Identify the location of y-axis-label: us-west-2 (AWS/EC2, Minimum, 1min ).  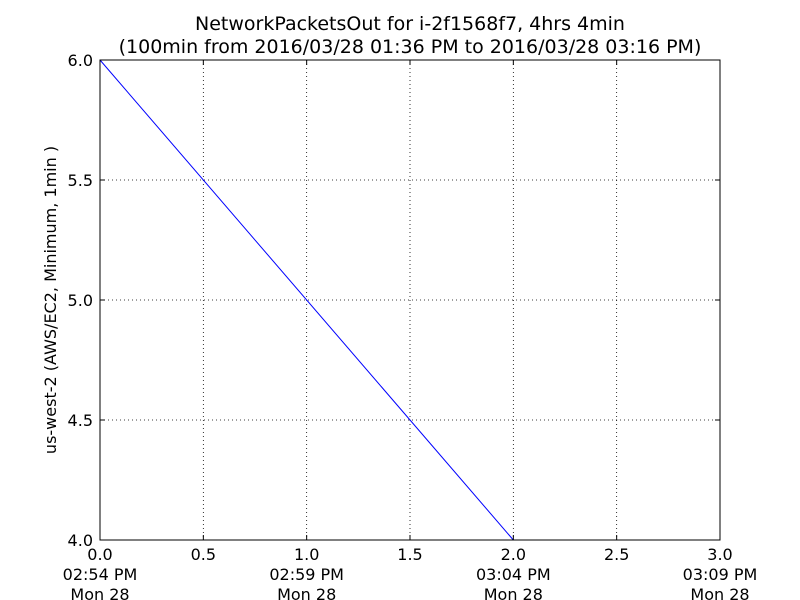
(50, 300).